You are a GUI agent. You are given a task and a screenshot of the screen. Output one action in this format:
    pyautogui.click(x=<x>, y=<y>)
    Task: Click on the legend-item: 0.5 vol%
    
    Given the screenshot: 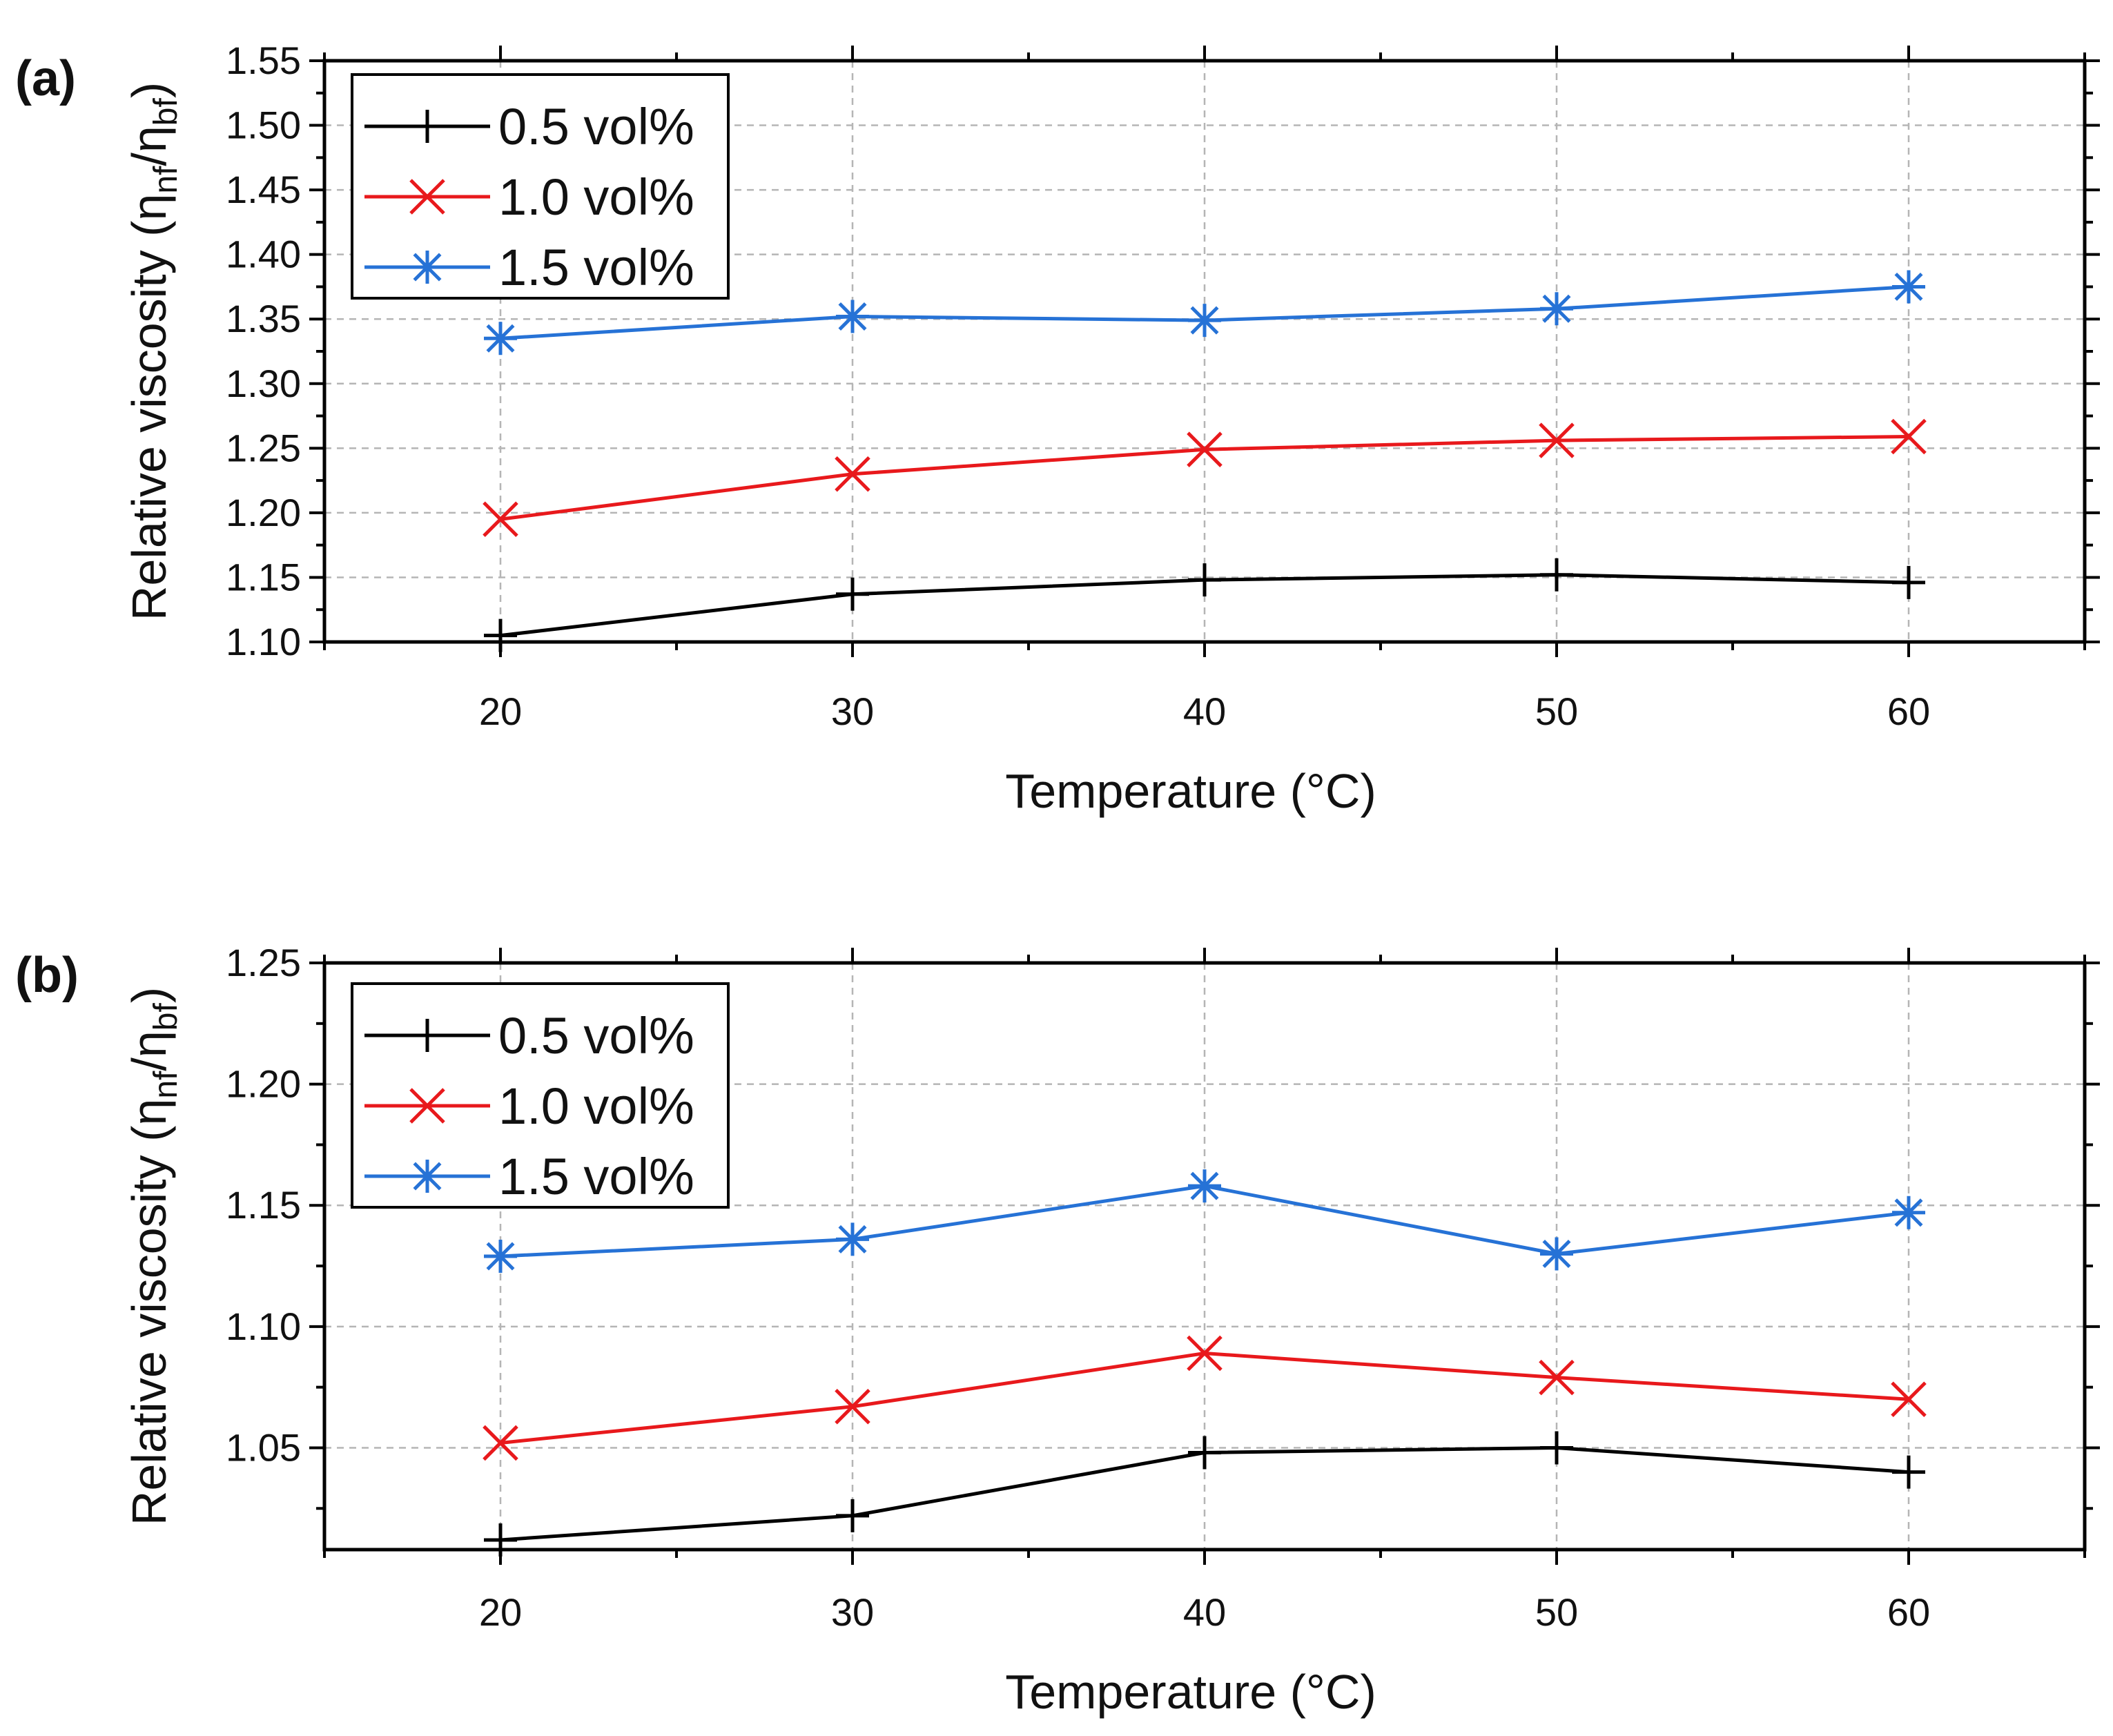 What is the action you would take?
    pyautogui.click(x=529, y=1035)
    